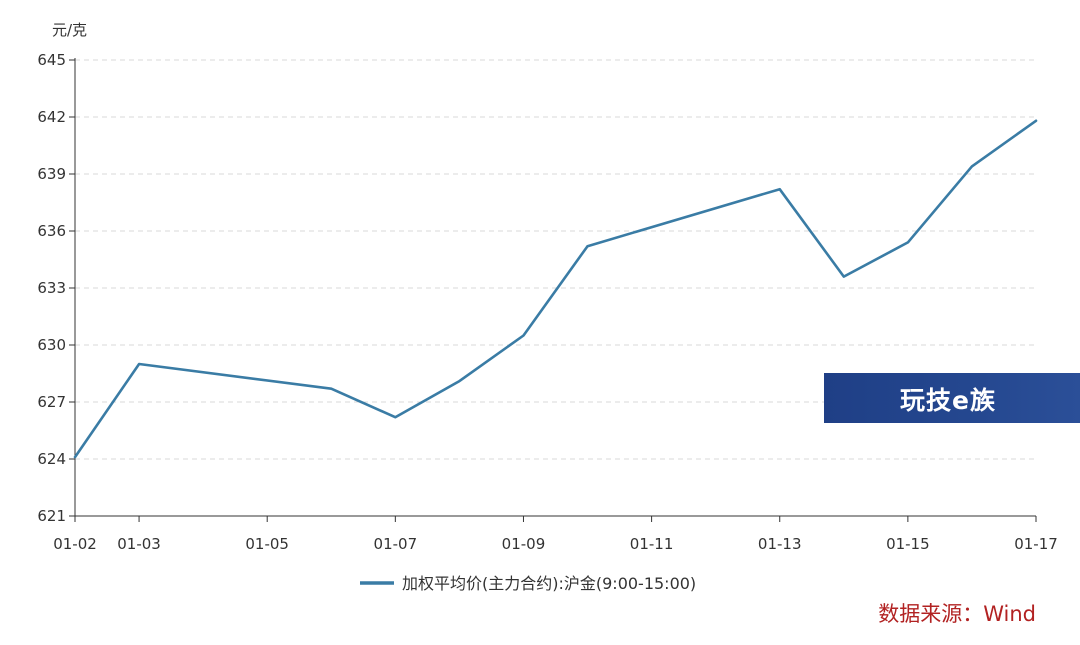 The height and width of the screenshot is (645, 1080). What do you see at coordinates (267, 544) in the screenshot?
I see `x-tick-label: 01-05` at bounding box center [267, 544].